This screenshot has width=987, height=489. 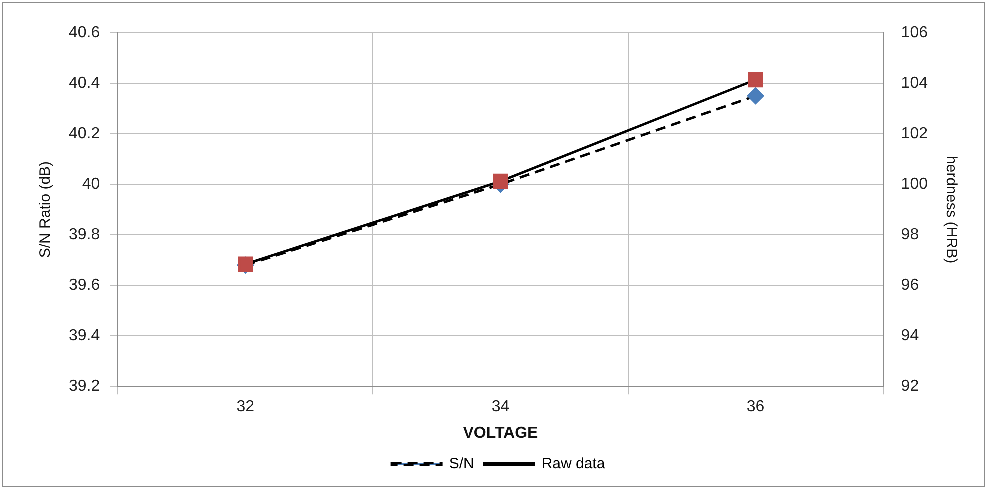 What do you see at coordinates (914, 33) in the screenshot?
I see `y2-tick-label: 106` at bounding box center [914, 33].